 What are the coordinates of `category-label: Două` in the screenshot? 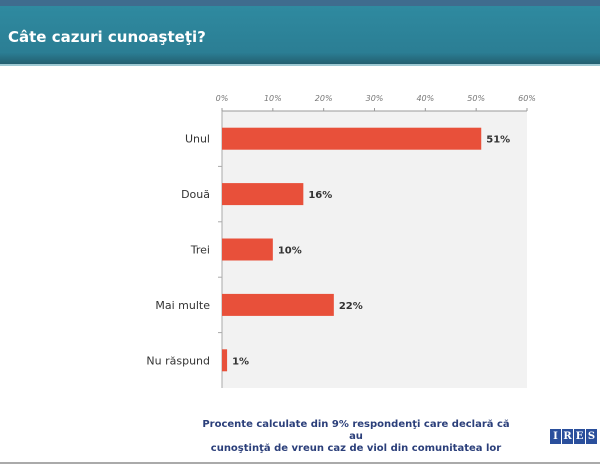 It's located at (195, 194).